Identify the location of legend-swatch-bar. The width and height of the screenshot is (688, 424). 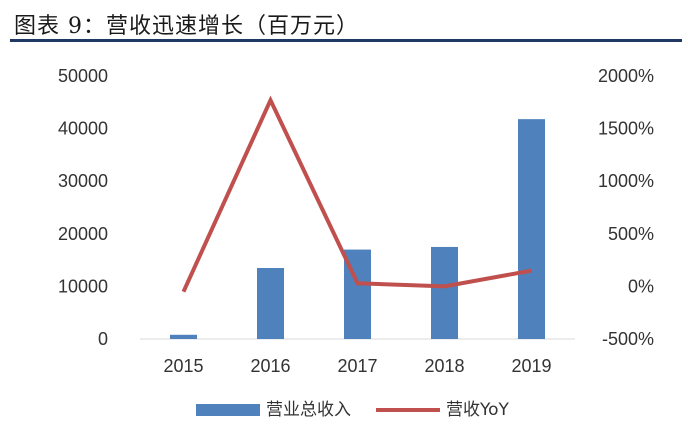
(228, 410).